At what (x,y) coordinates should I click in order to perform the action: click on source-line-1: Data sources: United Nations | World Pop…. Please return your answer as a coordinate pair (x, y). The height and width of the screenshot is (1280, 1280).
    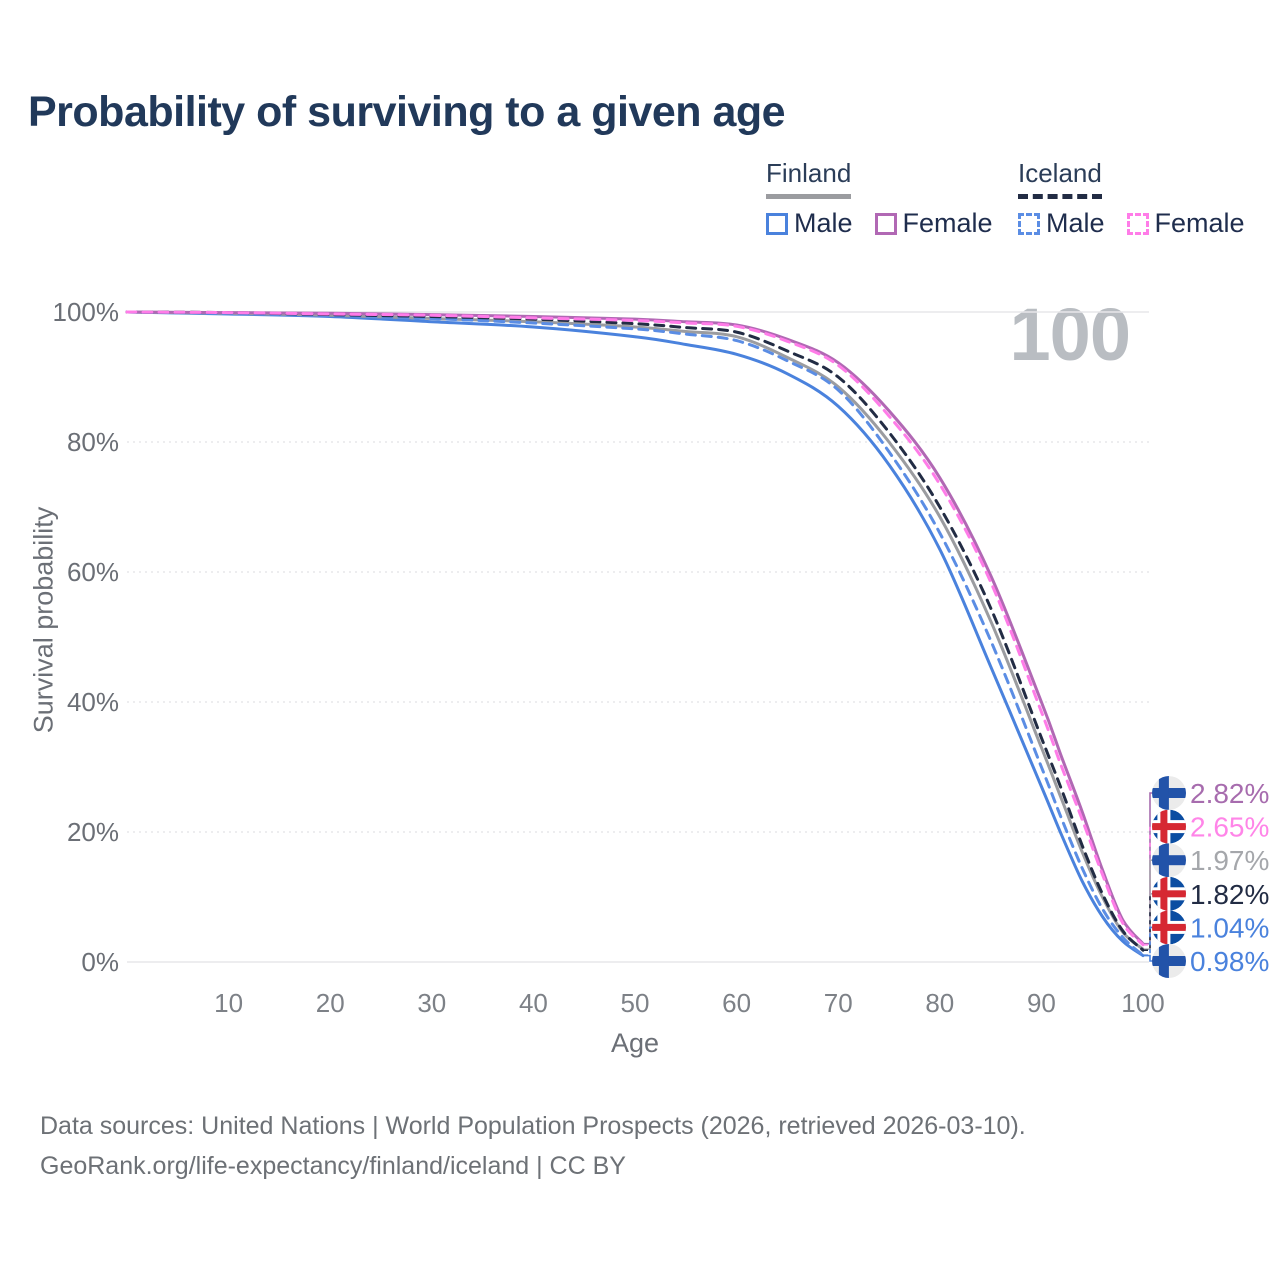
    Looking at the image, I should click on (533, 1126).